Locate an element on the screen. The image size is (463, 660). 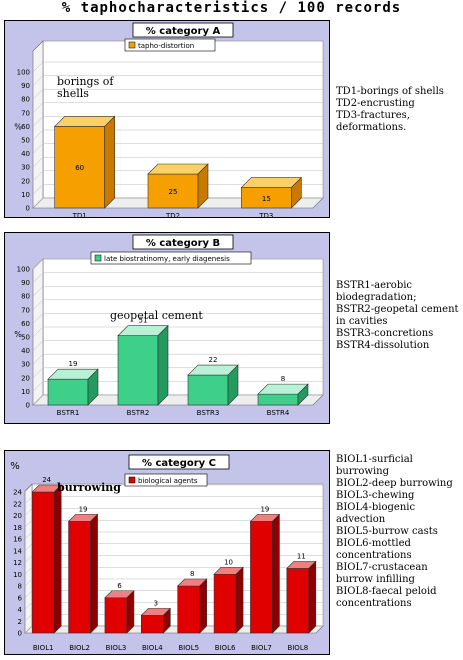
description-item: BIOL4-biogenic advection is located at coordinates (376, 513).